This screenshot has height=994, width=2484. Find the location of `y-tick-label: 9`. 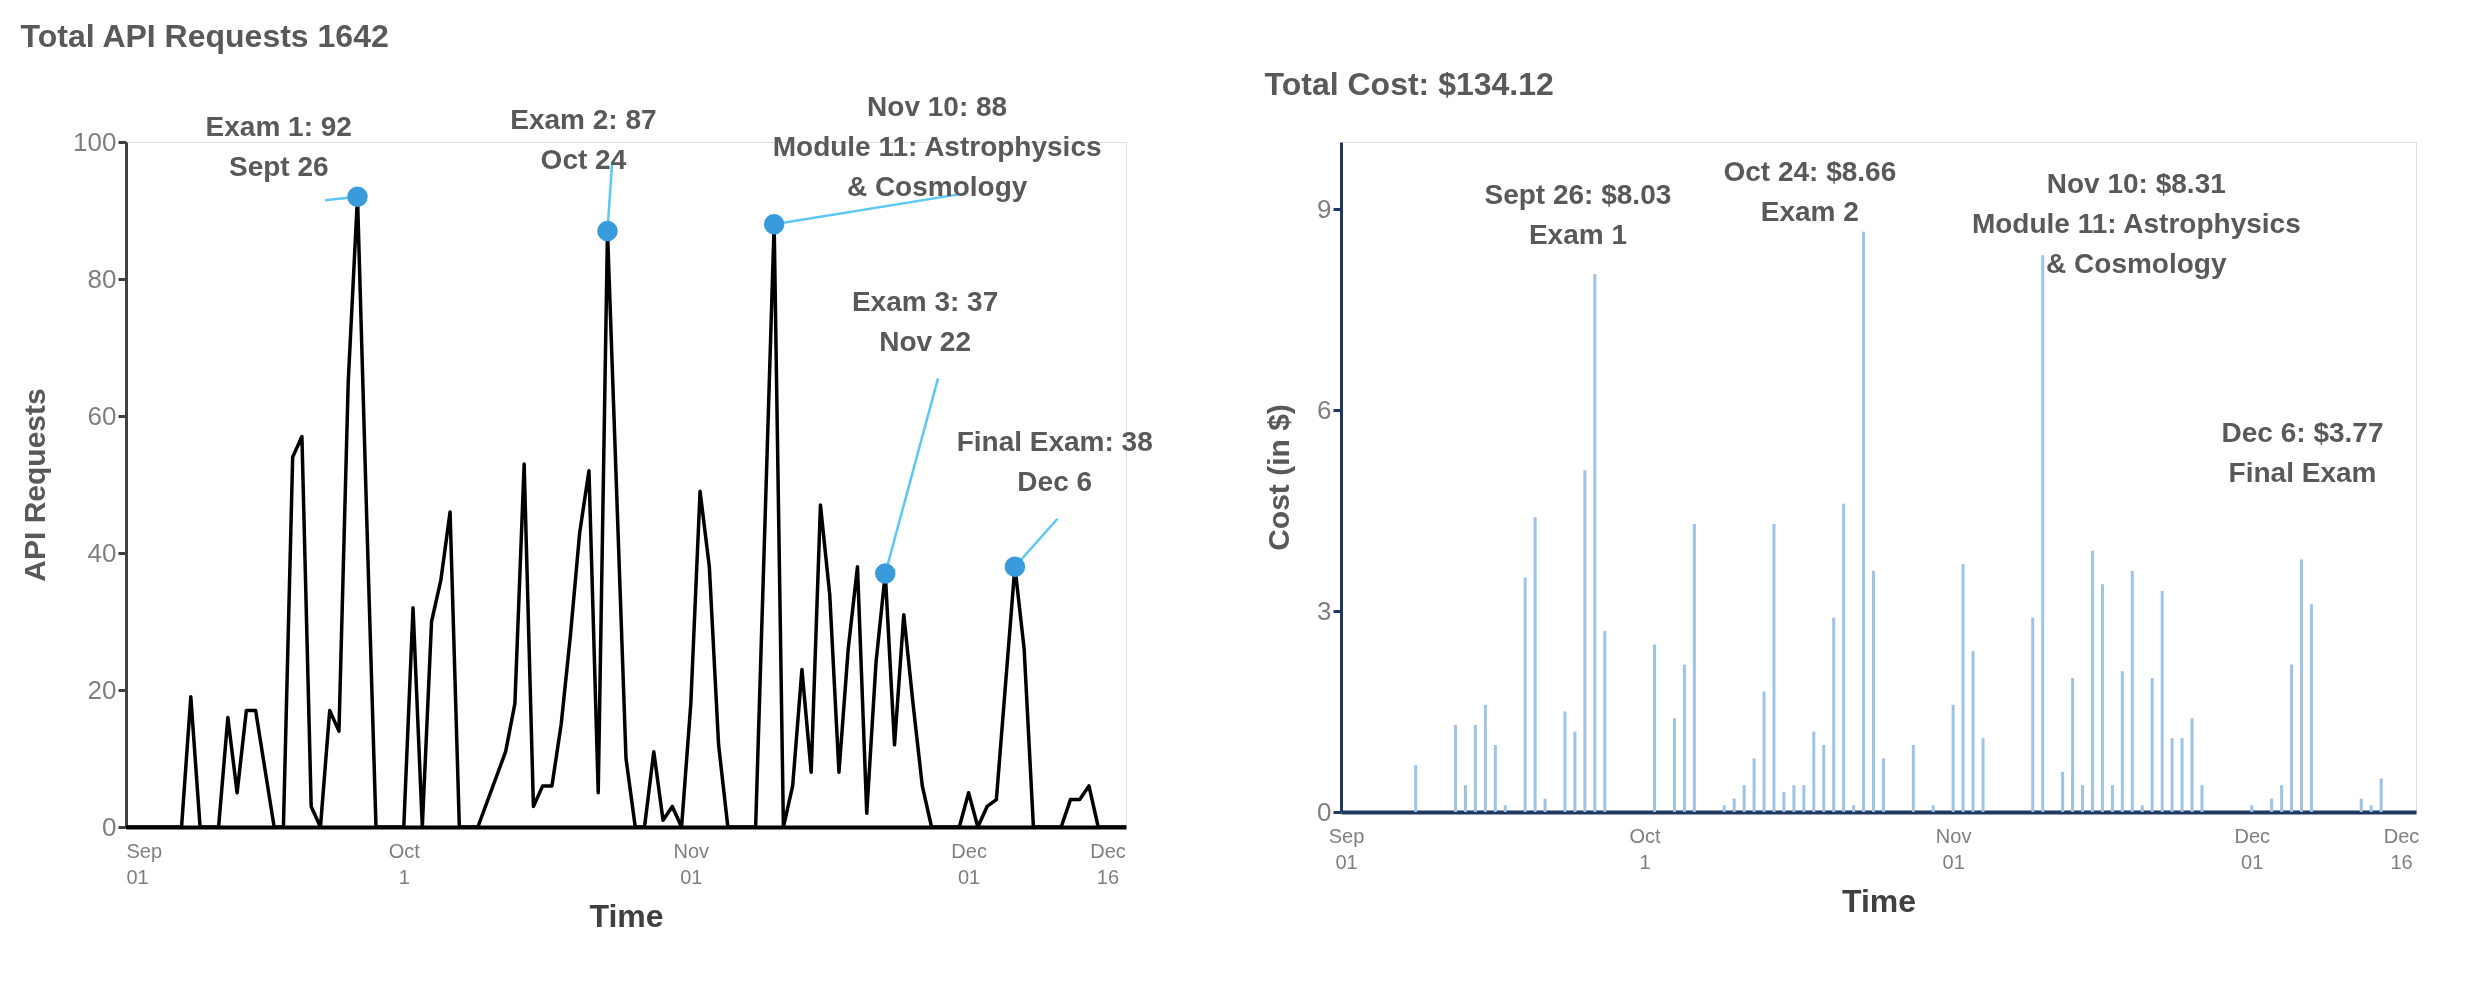

y-tick-label: 9 is located at coordinates (1324, 208).